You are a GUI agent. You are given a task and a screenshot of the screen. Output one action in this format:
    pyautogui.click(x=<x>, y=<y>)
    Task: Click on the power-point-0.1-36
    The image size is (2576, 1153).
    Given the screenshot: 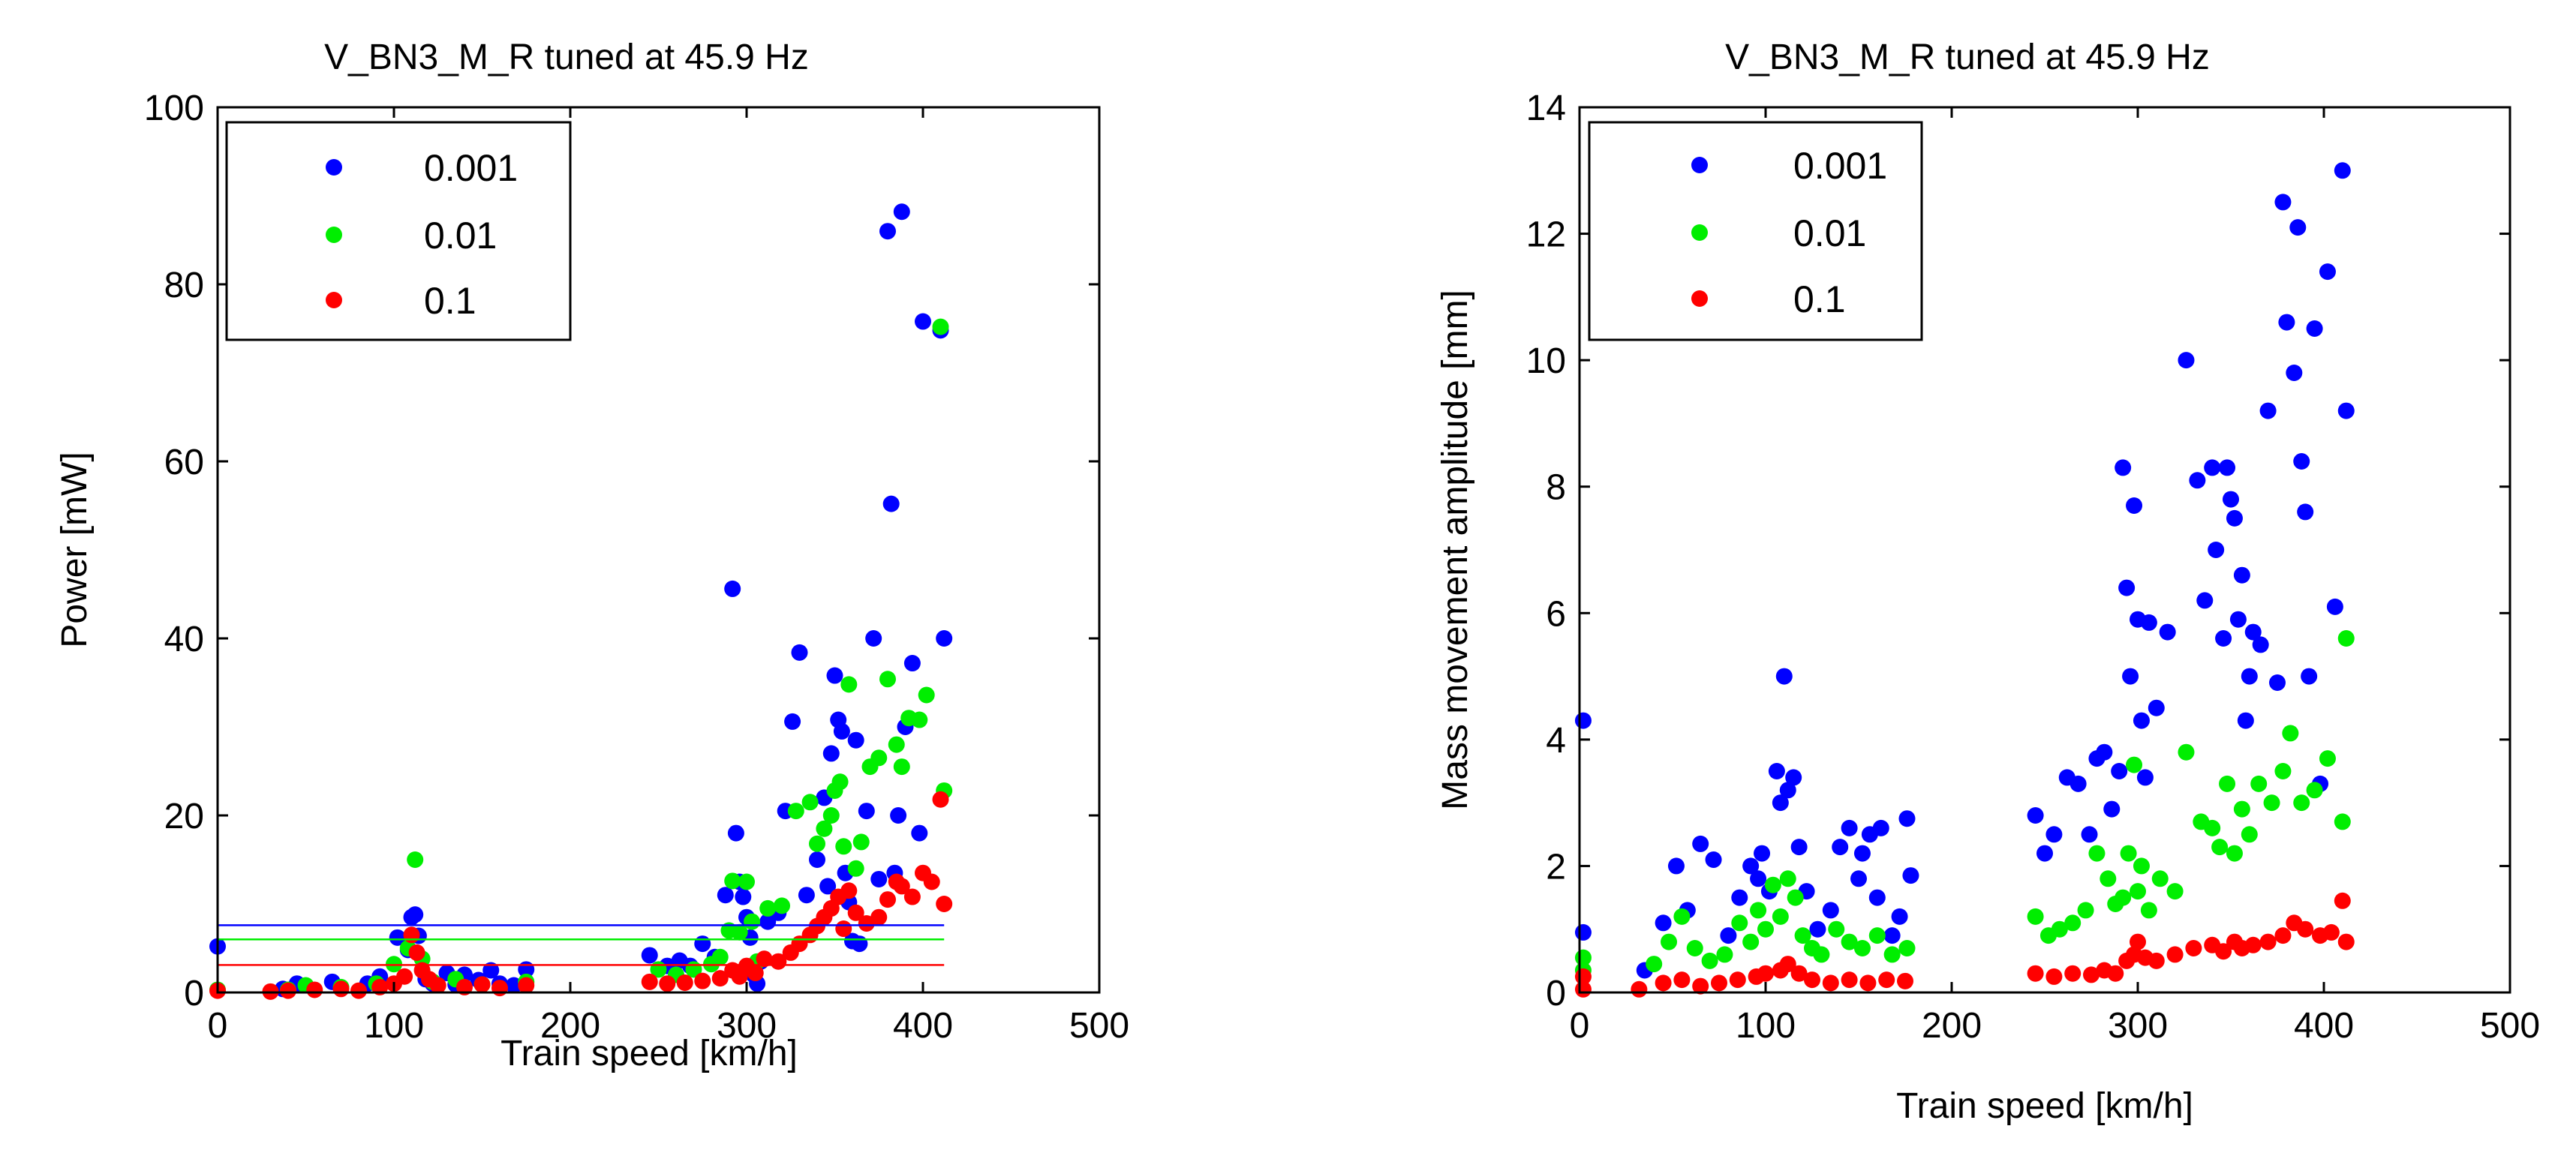 What is the action you would take?
    pyautogui.click(x=843, y=929)
    